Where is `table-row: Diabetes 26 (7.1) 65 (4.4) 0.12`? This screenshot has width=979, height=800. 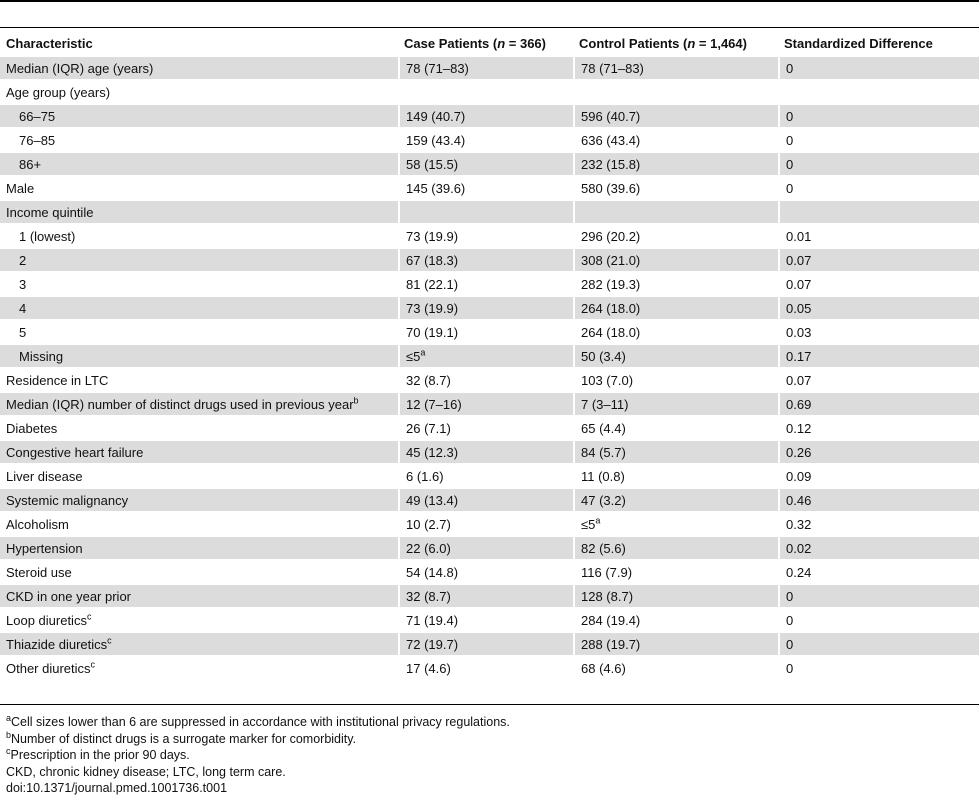 table-row: Diabetes 26 (7.1) 65 (4.4) 0.12 is located at coordinates (489, 428).